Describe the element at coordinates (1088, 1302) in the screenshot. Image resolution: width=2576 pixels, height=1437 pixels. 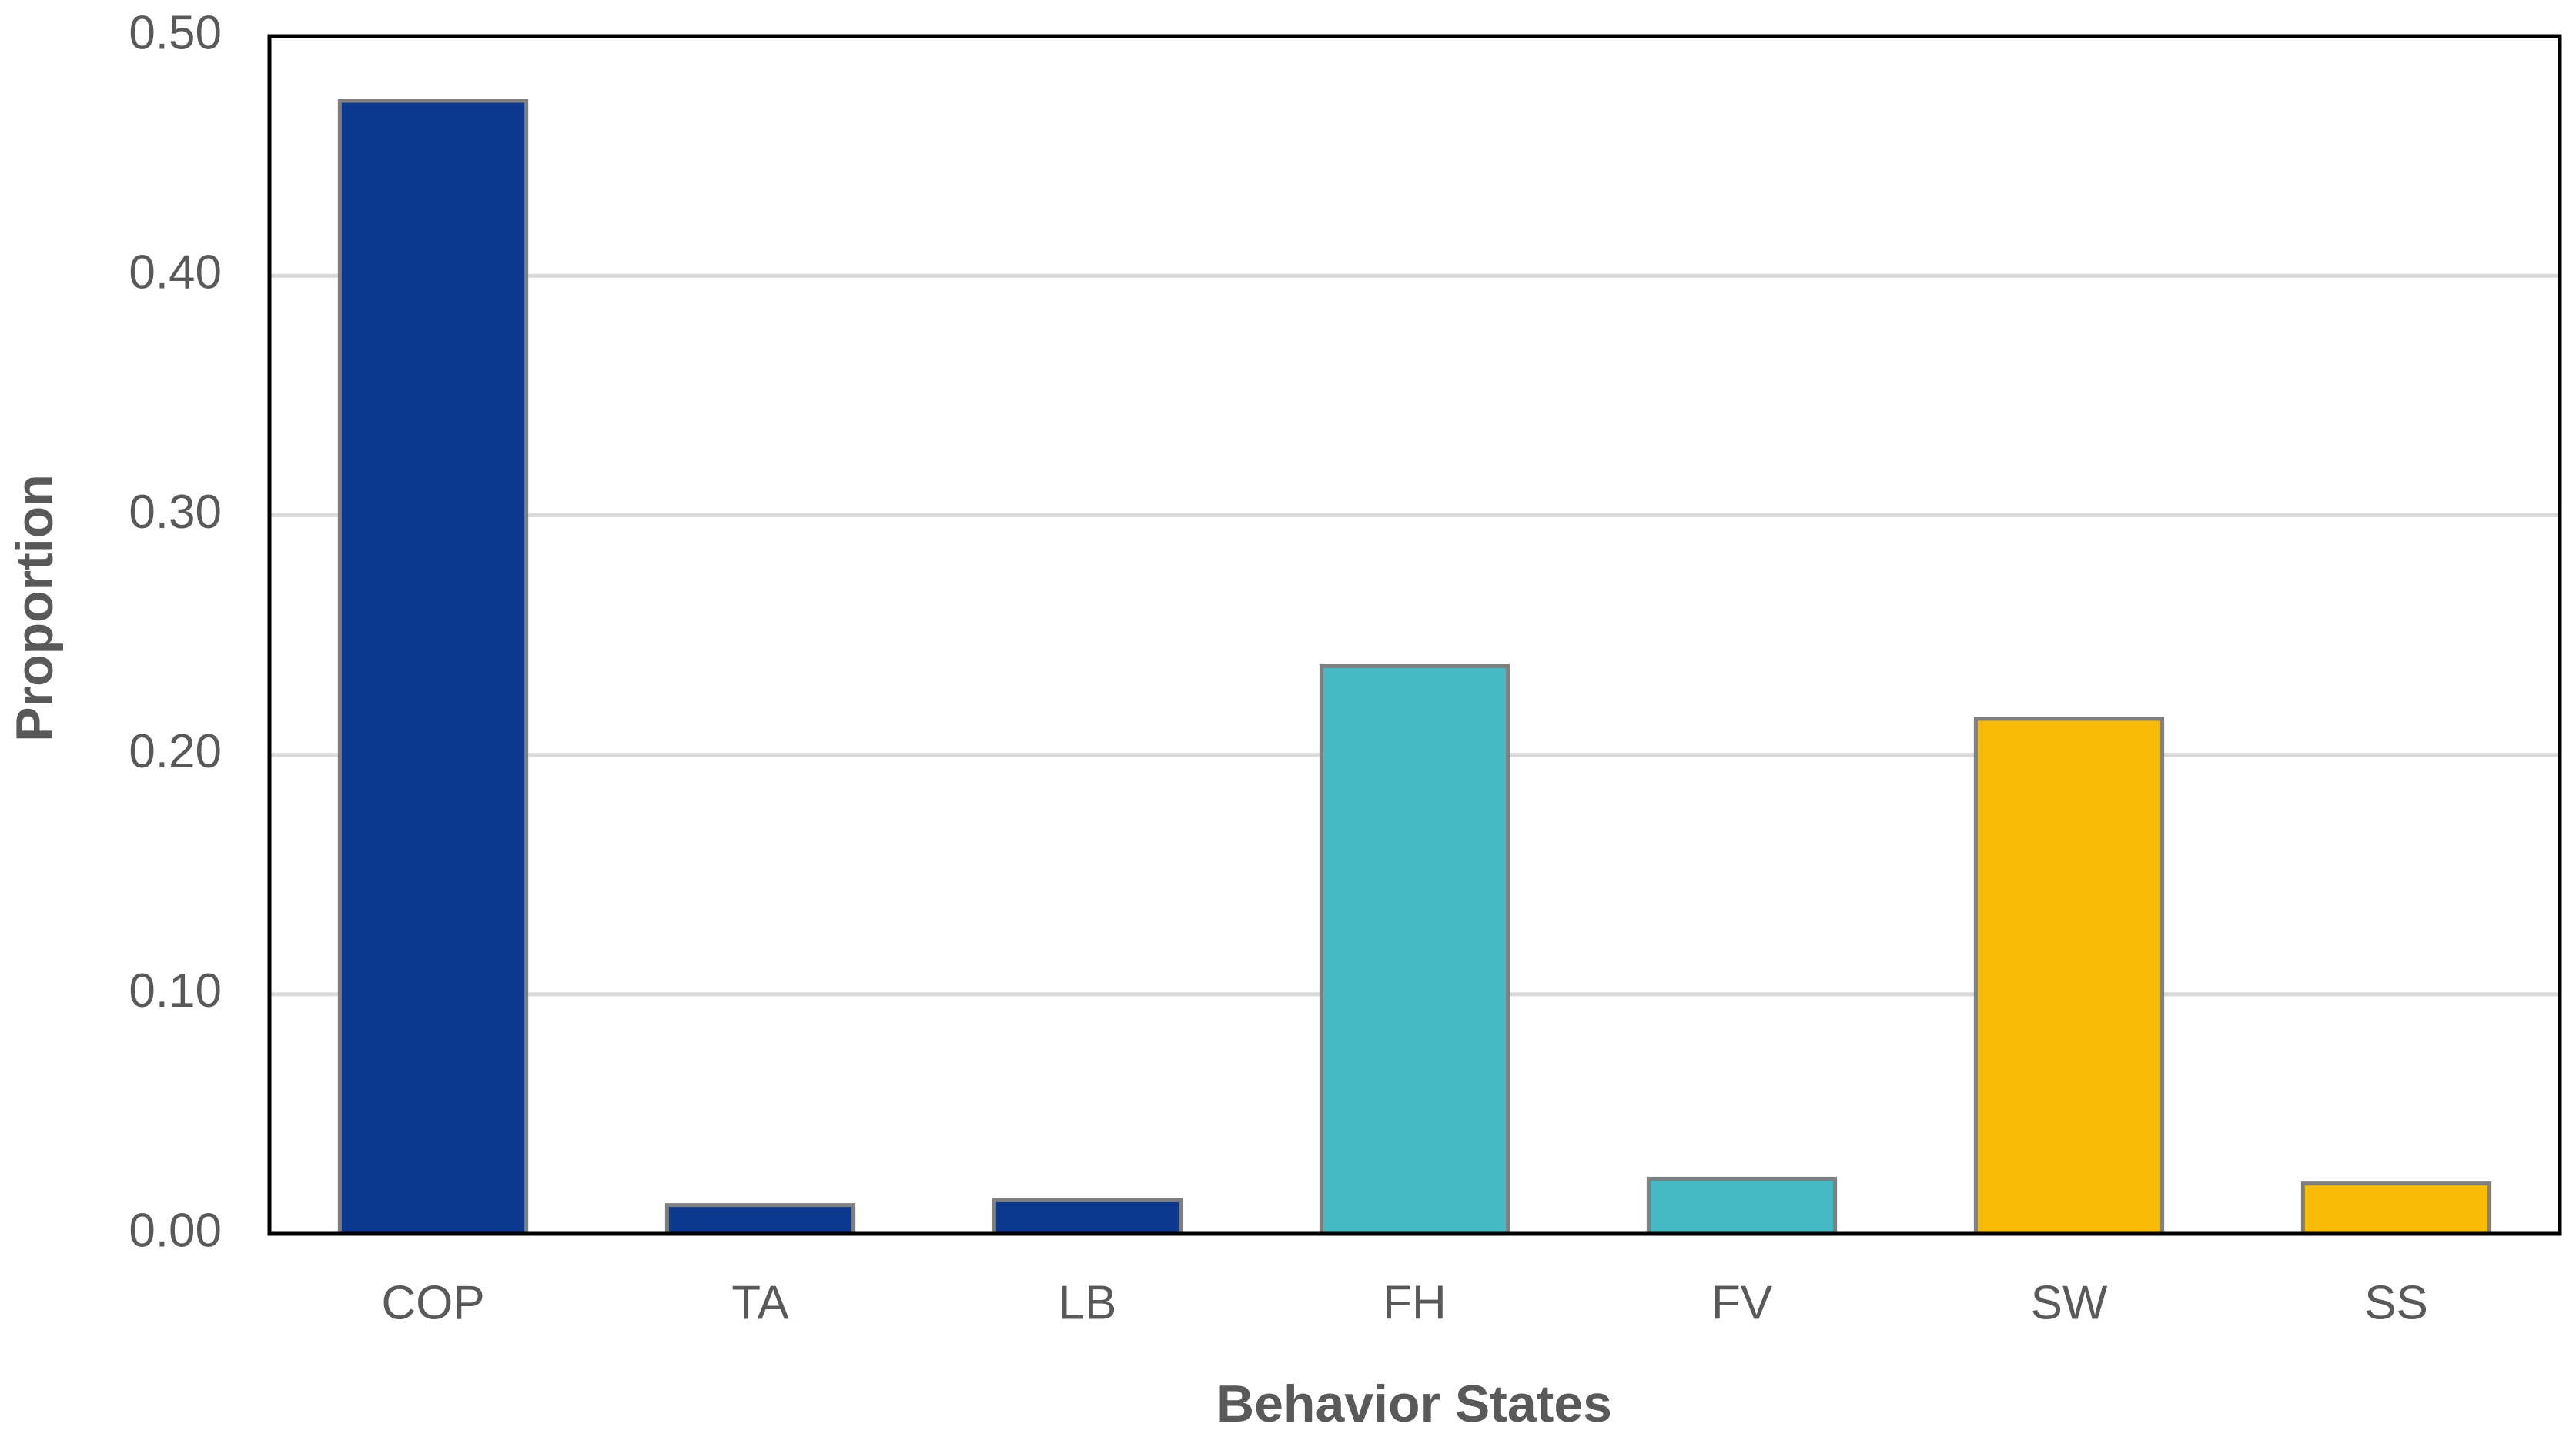
I see `x-tick-label: LB` at that location.